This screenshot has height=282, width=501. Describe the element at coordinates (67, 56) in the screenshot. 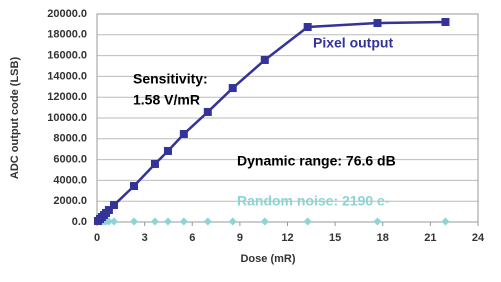

I see `y-tick-label: 16000.0` at that location.